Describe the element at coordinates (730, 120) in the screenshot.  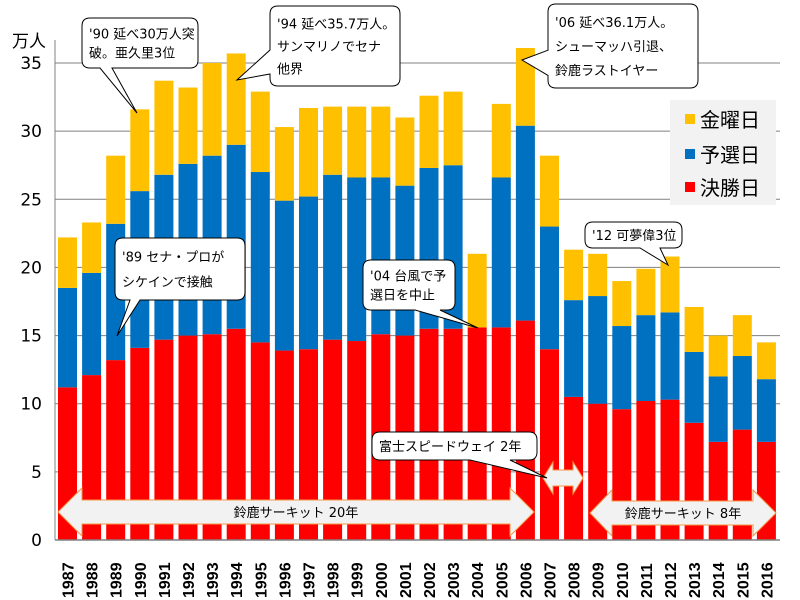
I see `legend-label-friday: 金曜日` at that location.